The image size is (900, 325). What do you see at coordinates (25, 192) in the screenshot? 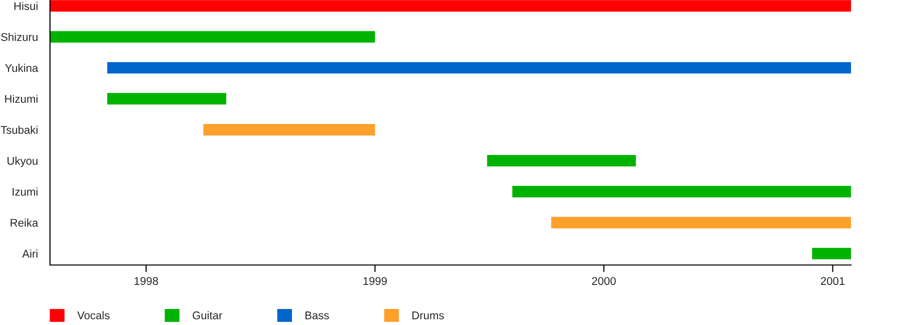
I see `y-tick-label: Izumi` at bounding box center [25, 192].